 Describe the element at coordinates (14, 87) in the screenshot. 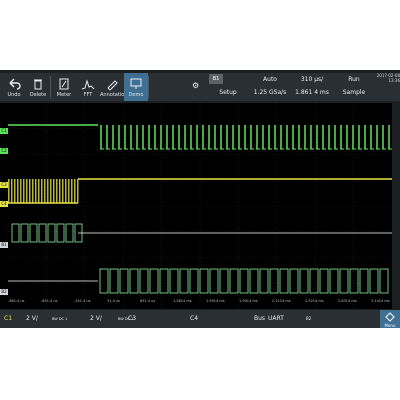

I see `undo-button: Undo` at that location.